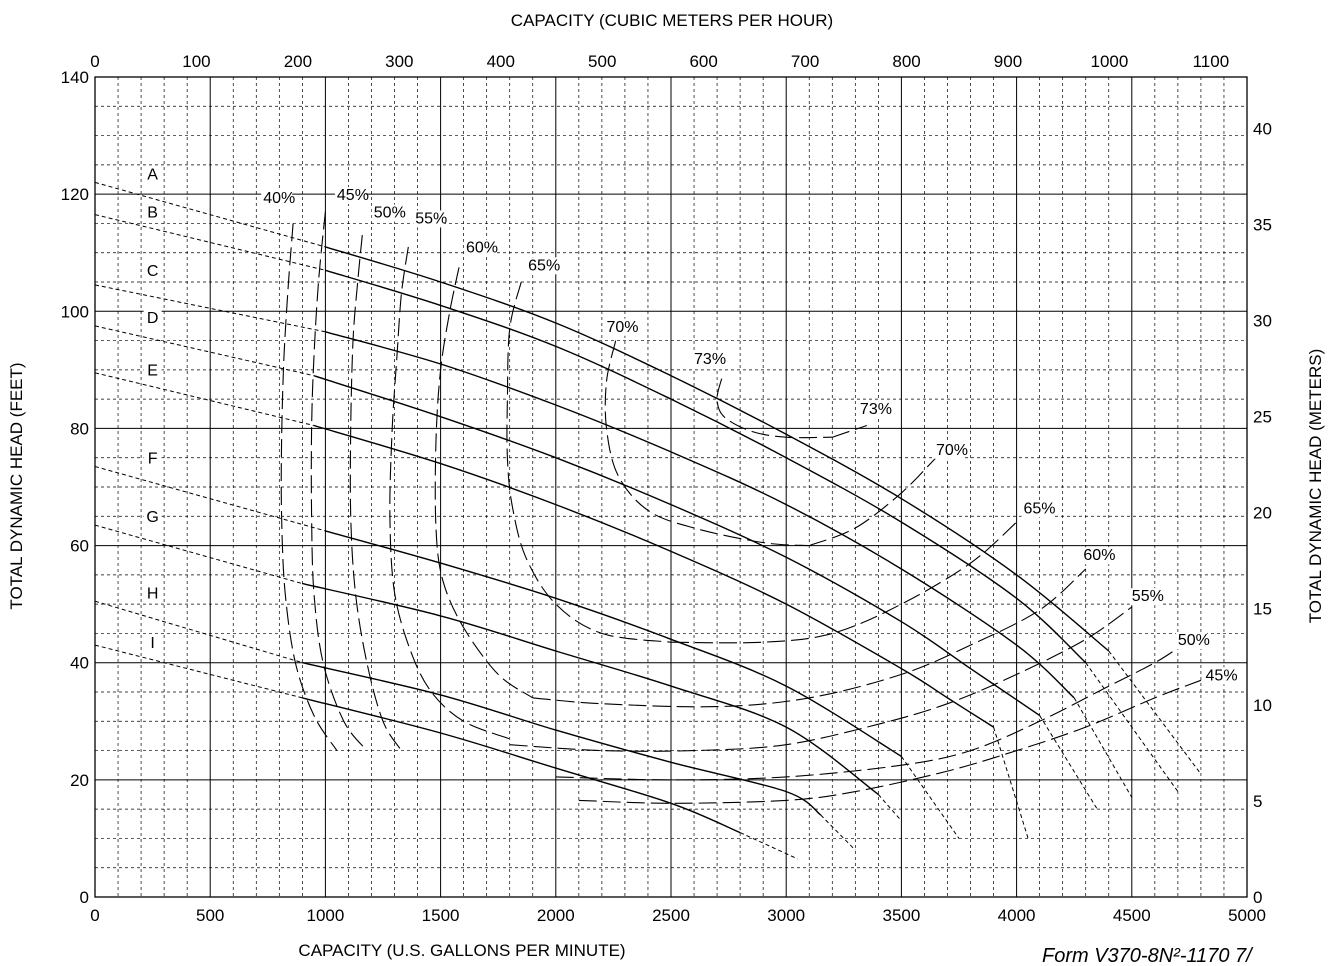 The height and width of the screenshot is (966, 1331). What do you see at coordinates (1262, 224) in the screenshot?
I see `right-y-tick-label: 35` at bounding box center [1262, 224].